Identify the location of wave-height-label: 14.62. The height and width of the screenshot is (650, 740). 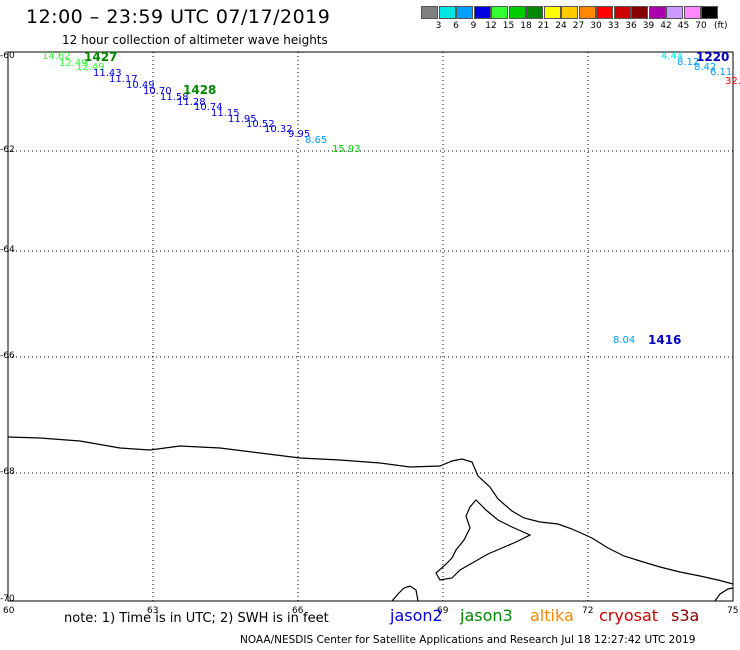
(56, 56).